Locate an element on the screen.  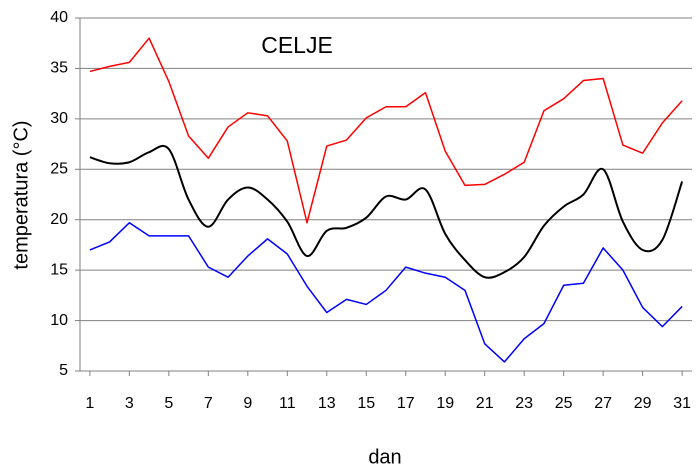
x-tick-label: 27 is located at coordinates (603, 403).